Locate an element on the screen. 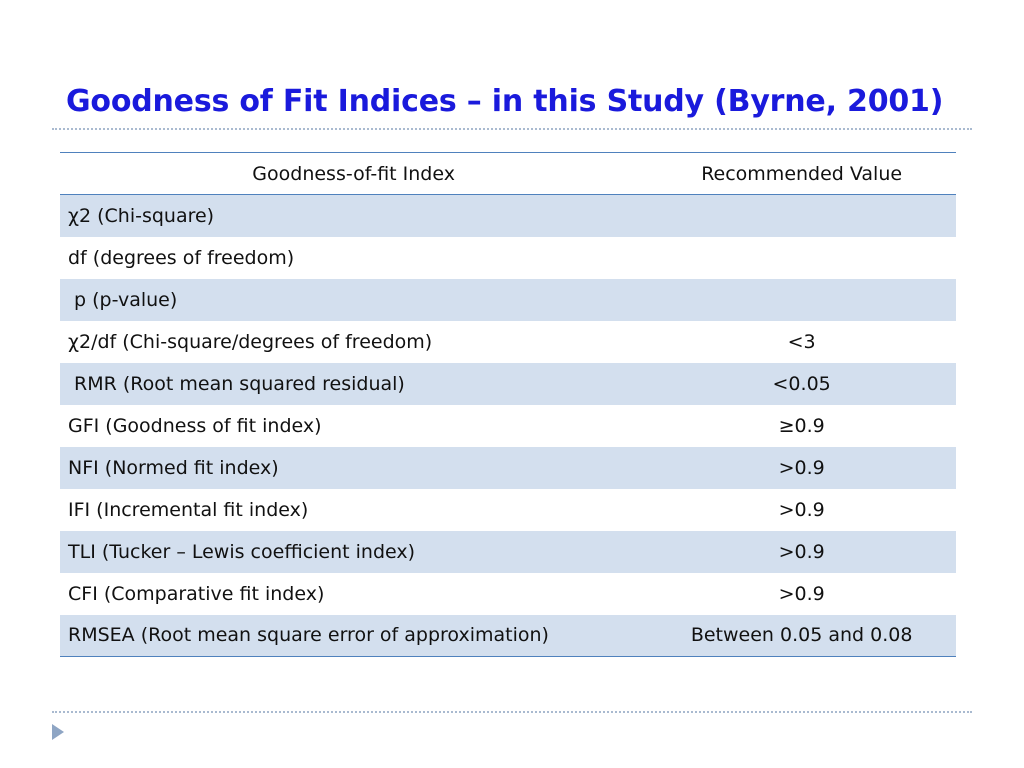  triangle-bullet-icon is located at coordinates (58, 732).